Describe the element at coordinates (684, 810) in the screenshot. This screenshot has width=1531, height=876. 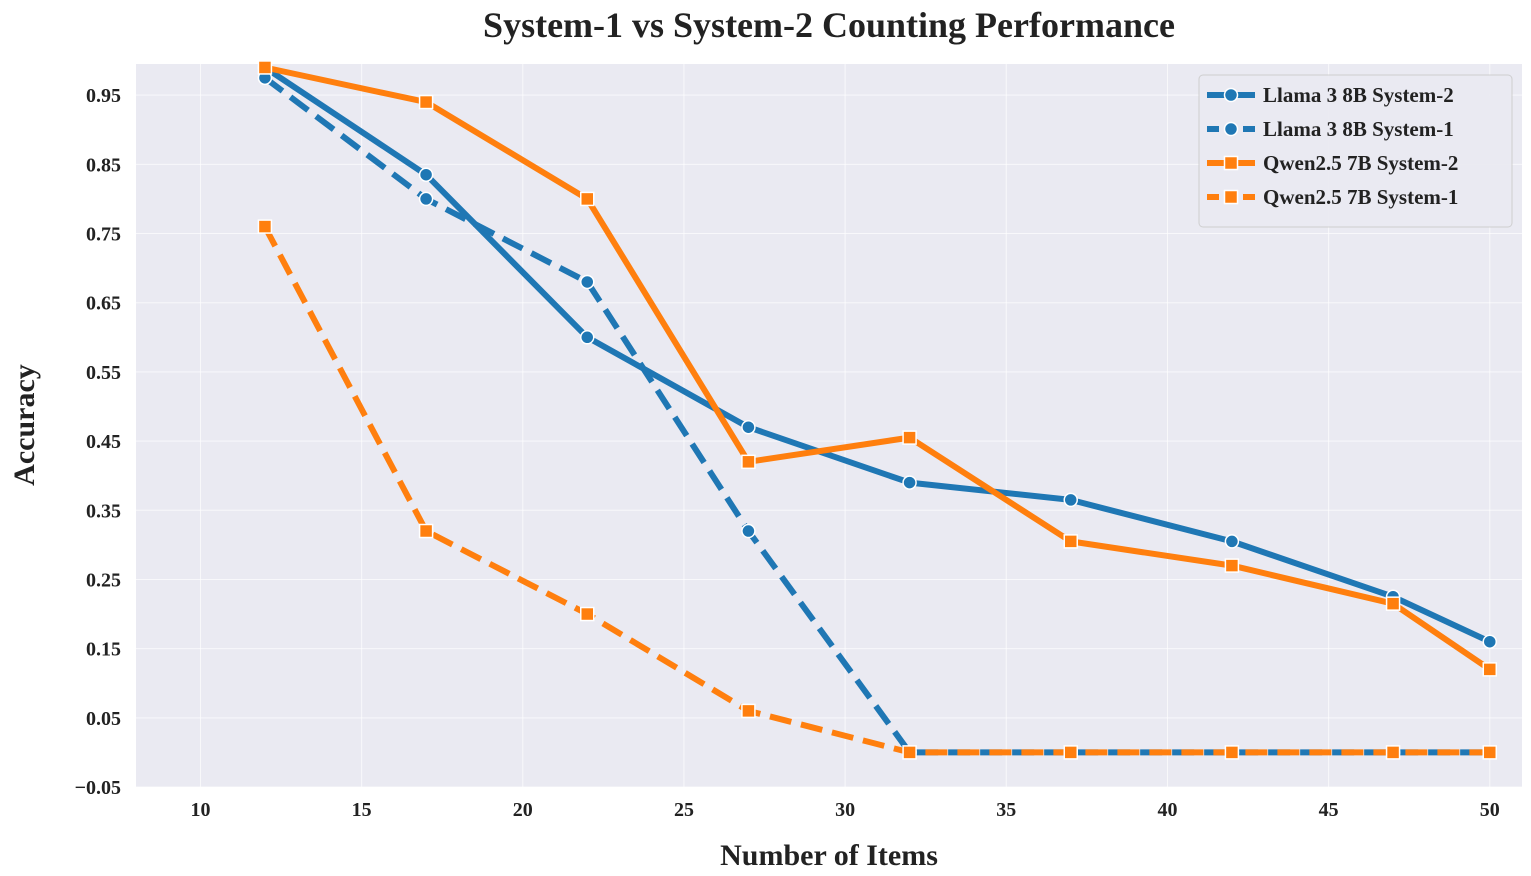
I see `x-tick-label: 25` at that location.